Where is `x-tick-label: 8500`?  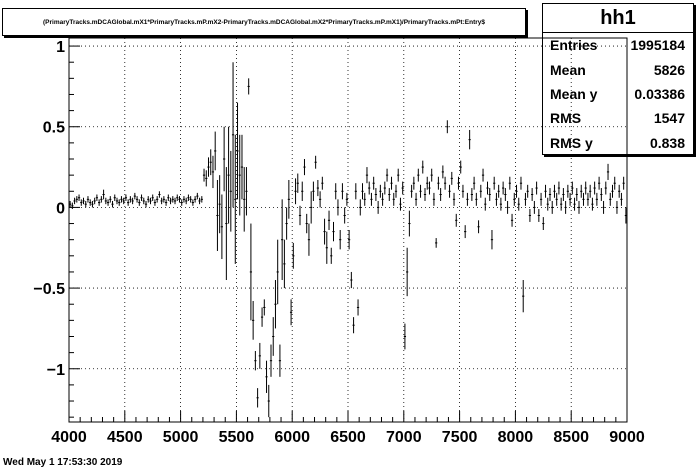
x-tick-label: 8500 is located at coordinates (571, 437).